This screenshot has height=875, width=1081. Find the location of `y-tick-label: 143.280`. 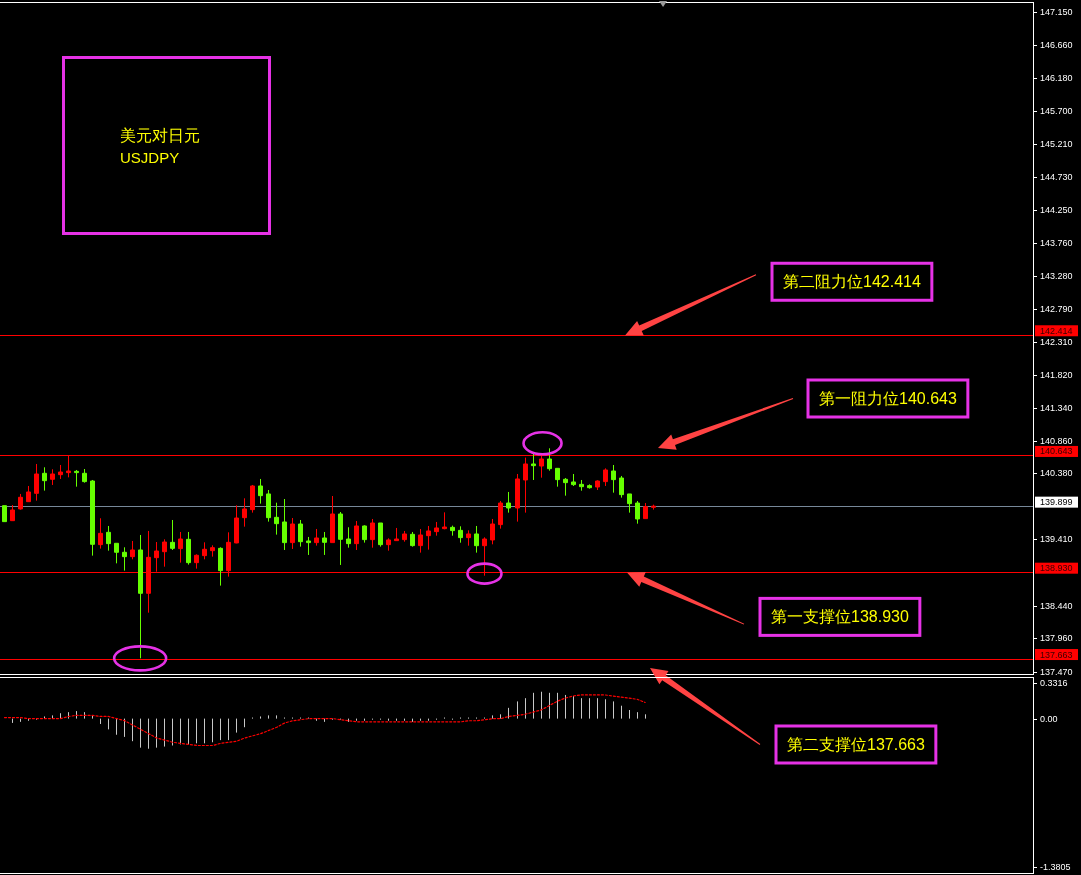

y-tick-label: 143.280 is located at coordinates (1056, 275).